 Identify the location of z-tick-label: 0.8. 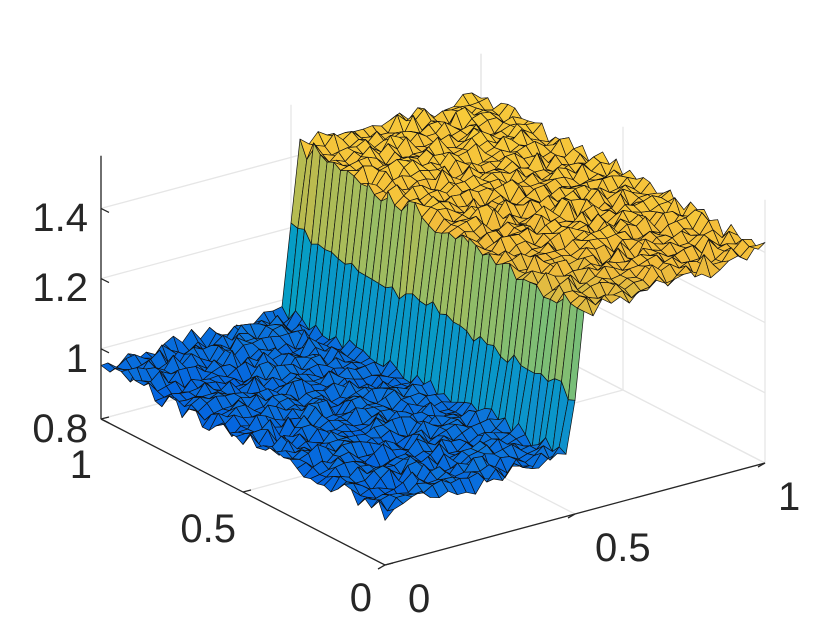
(60, 429).